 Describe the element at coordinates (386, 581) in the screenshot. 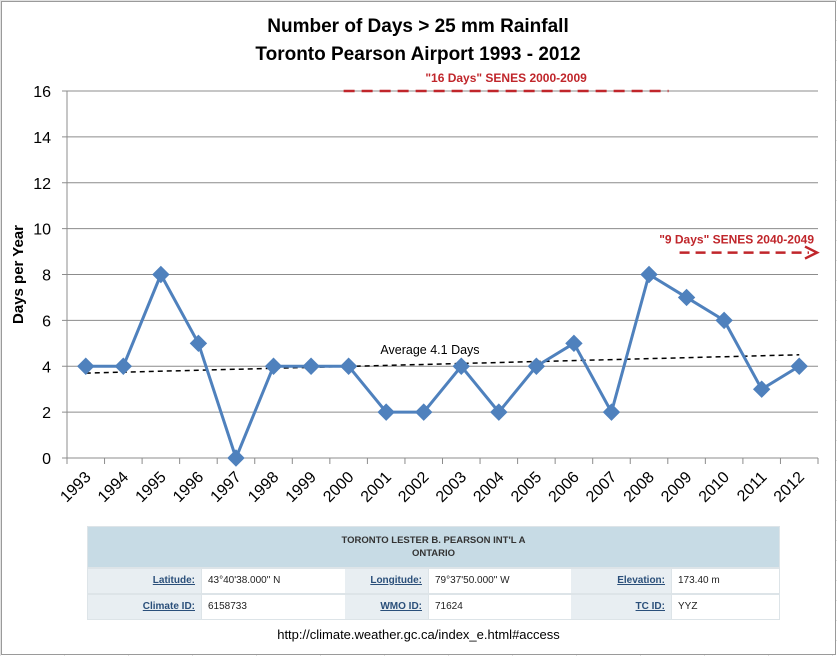

I see `longitude-label: Longitude:` at that location.